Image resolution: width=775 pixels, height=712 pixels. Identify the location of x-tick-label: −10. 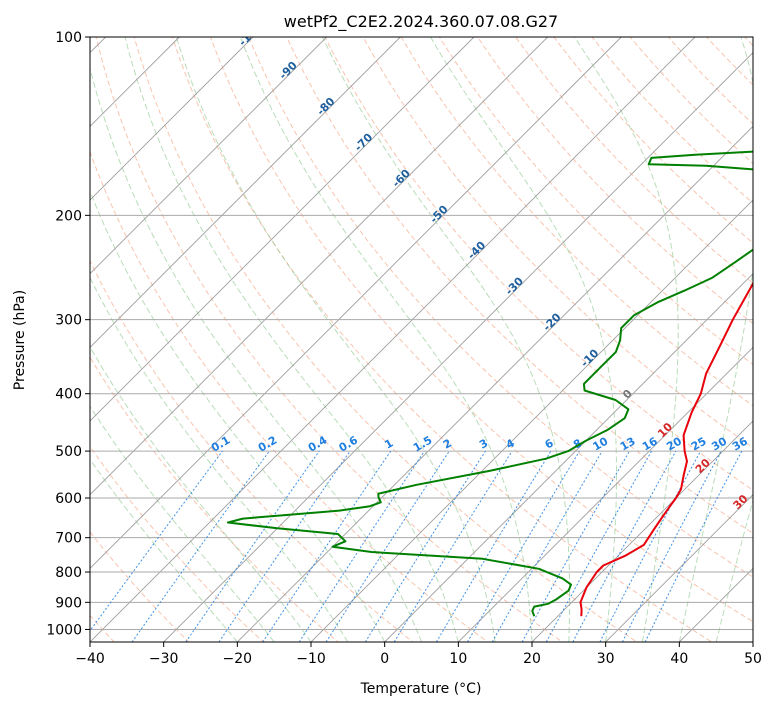
(311, 659).